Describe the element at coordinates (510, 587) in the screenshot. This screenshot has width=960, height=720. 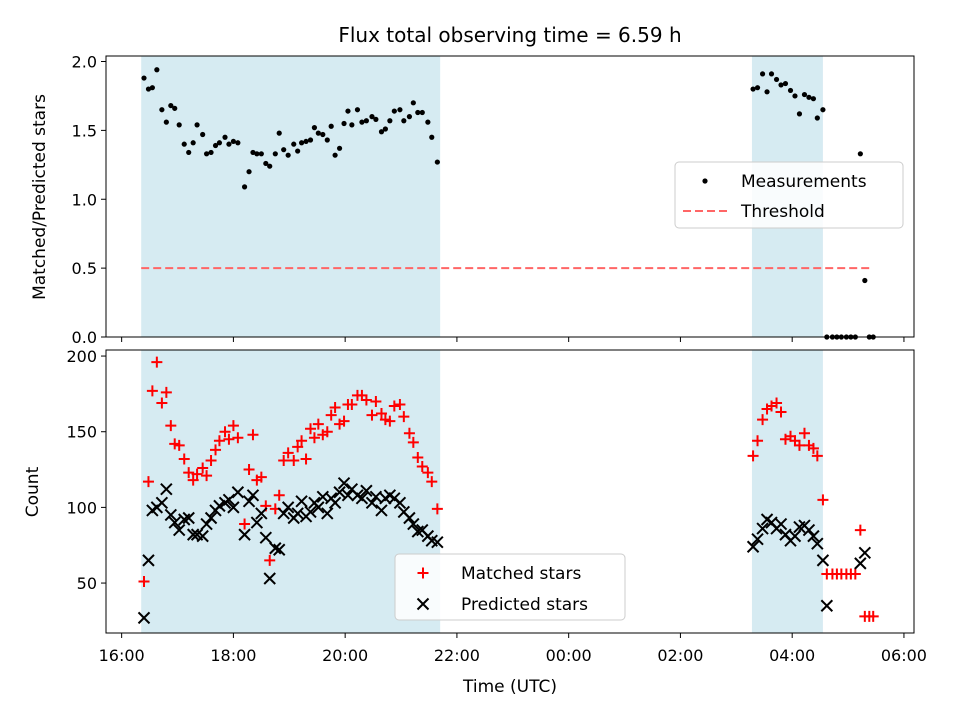
I see `bottom-legend-box` at that location.